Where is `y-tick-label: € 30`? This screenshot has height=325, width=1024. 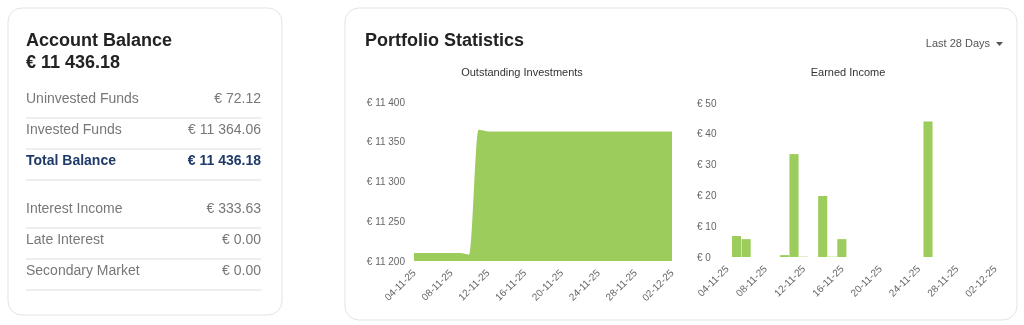
y-tick-label: € 30 is located at coordinates (707, 165).